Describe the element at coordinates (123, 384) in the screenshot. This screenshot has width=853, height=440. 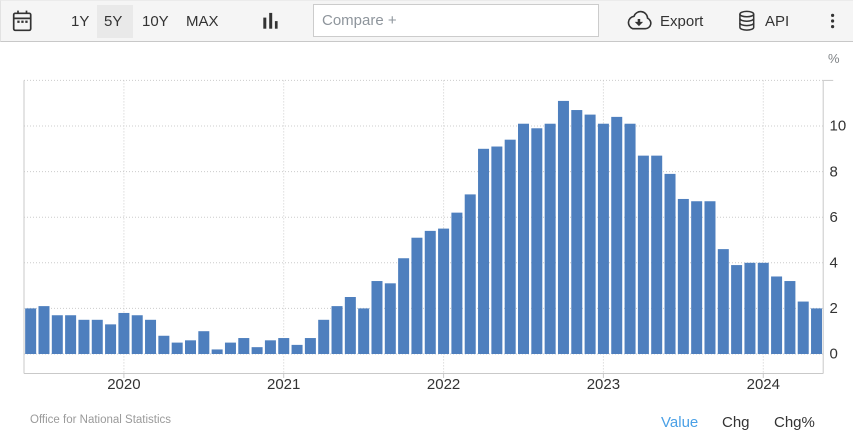
I see `svg-text: 2020` at that location.